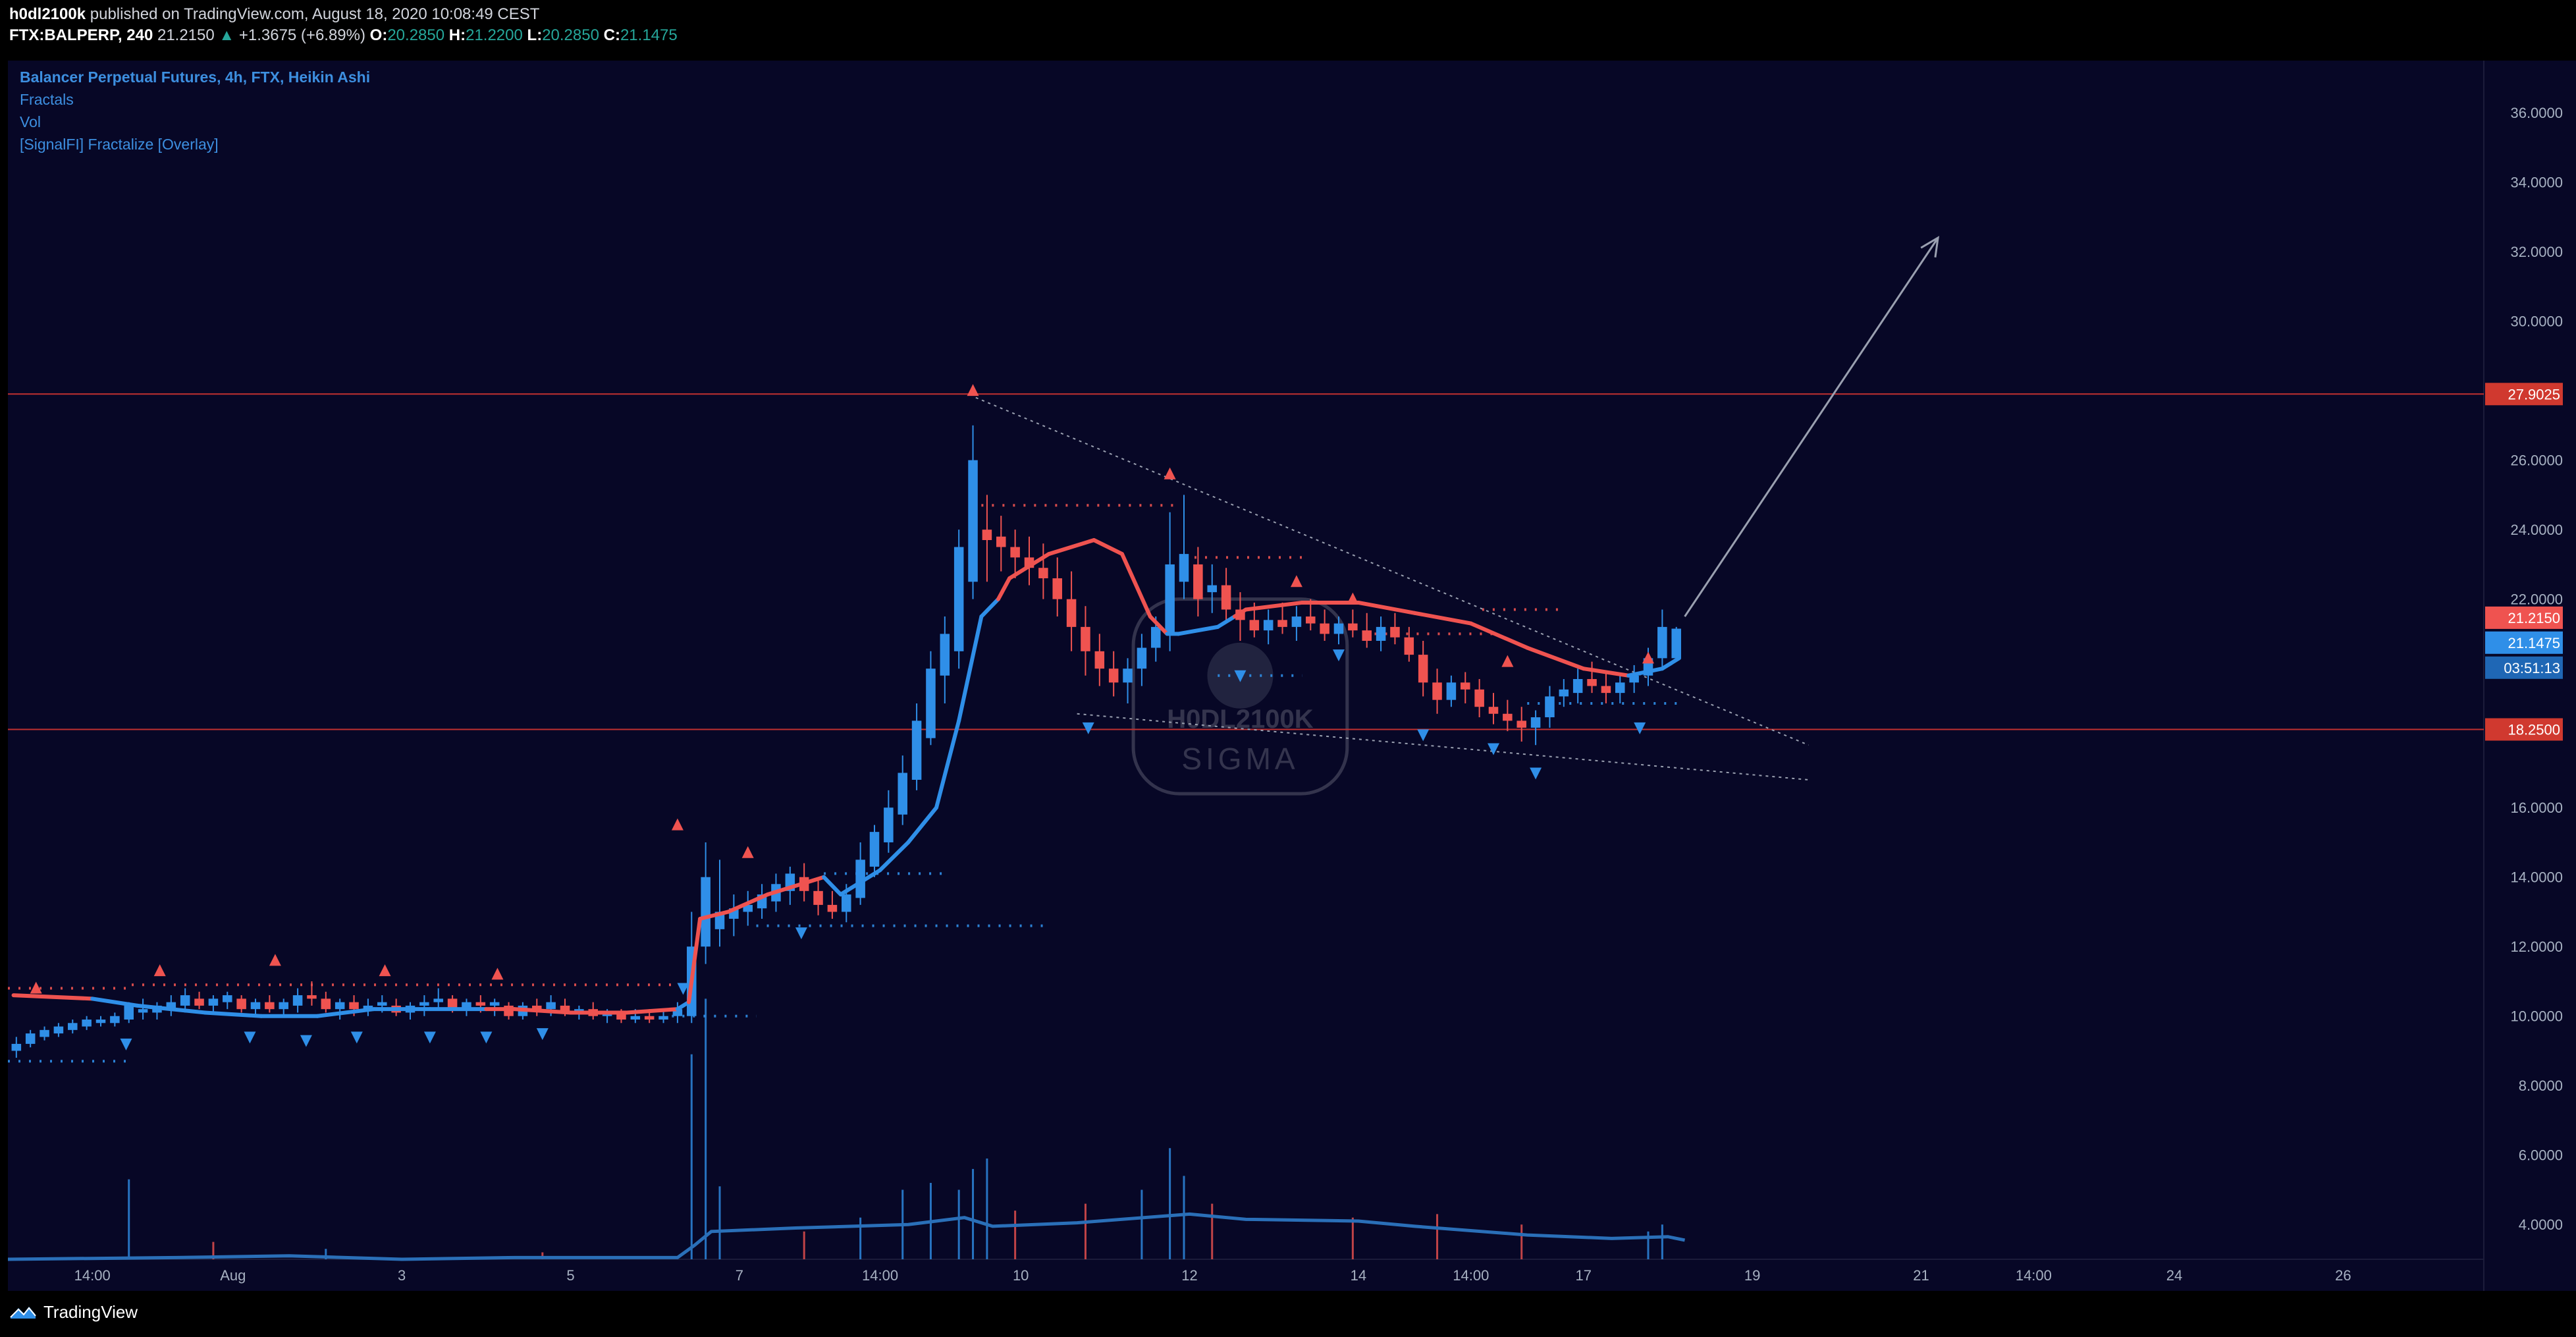 Image resolution: width=2576 pixels, height=1337 pixels. What do you see at coordinates (119, 144) in the screenshot?
I see `legend-item-fractalize: [SignalFI] Fractalize [Overlay]` at bounding box center [119, 144].